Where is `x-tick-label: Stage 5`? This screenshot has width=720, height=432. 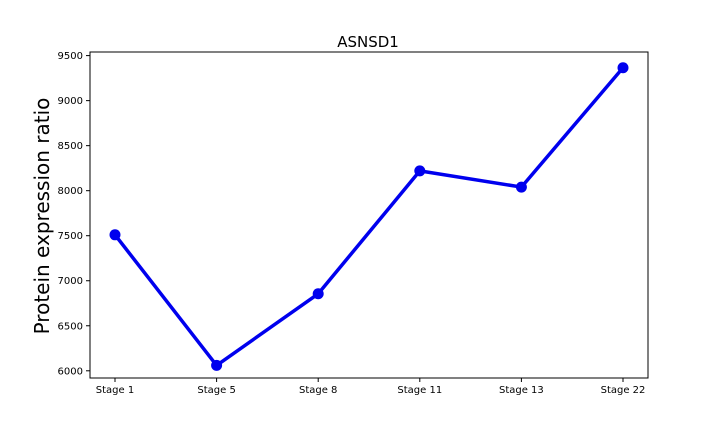
x-tick-label: Stage 5 is located at coordinates (216, 390).